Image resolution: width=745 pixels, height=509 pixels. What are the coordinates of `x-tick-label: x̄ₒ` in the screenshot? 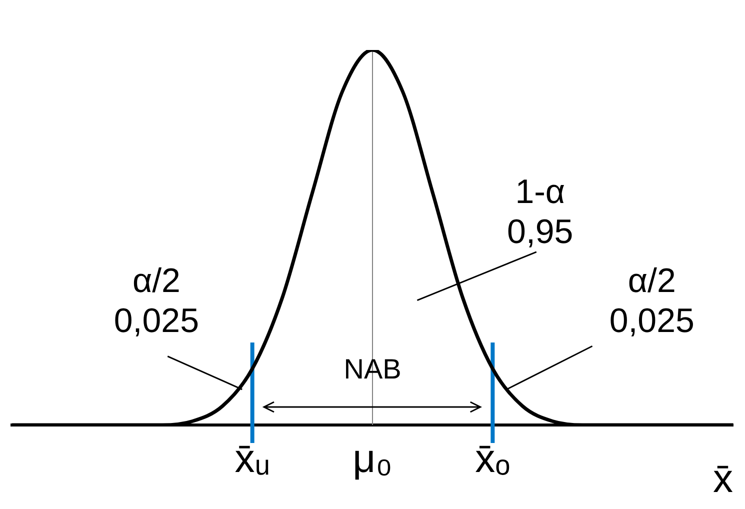 It's located at (492, 459).